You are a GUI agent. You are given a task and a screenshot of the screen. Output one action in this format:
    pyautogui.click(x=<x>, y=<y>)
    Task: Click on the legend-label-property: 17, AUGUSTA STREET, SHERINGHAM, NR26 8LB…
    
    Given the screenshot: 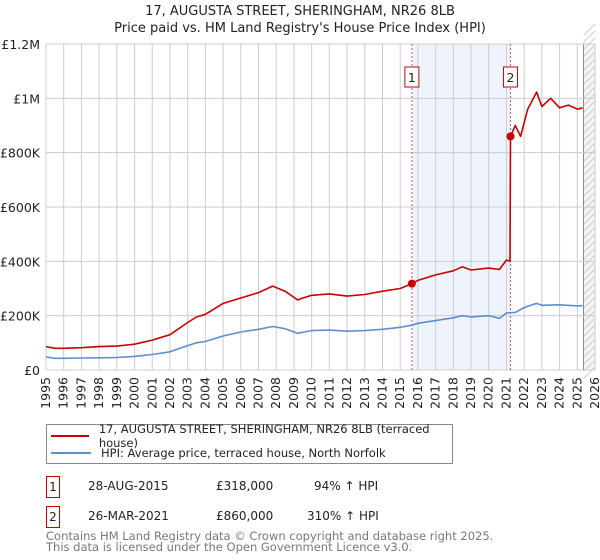 What is the action you would take?
    pyautogui.click(x=264, y=436)
    